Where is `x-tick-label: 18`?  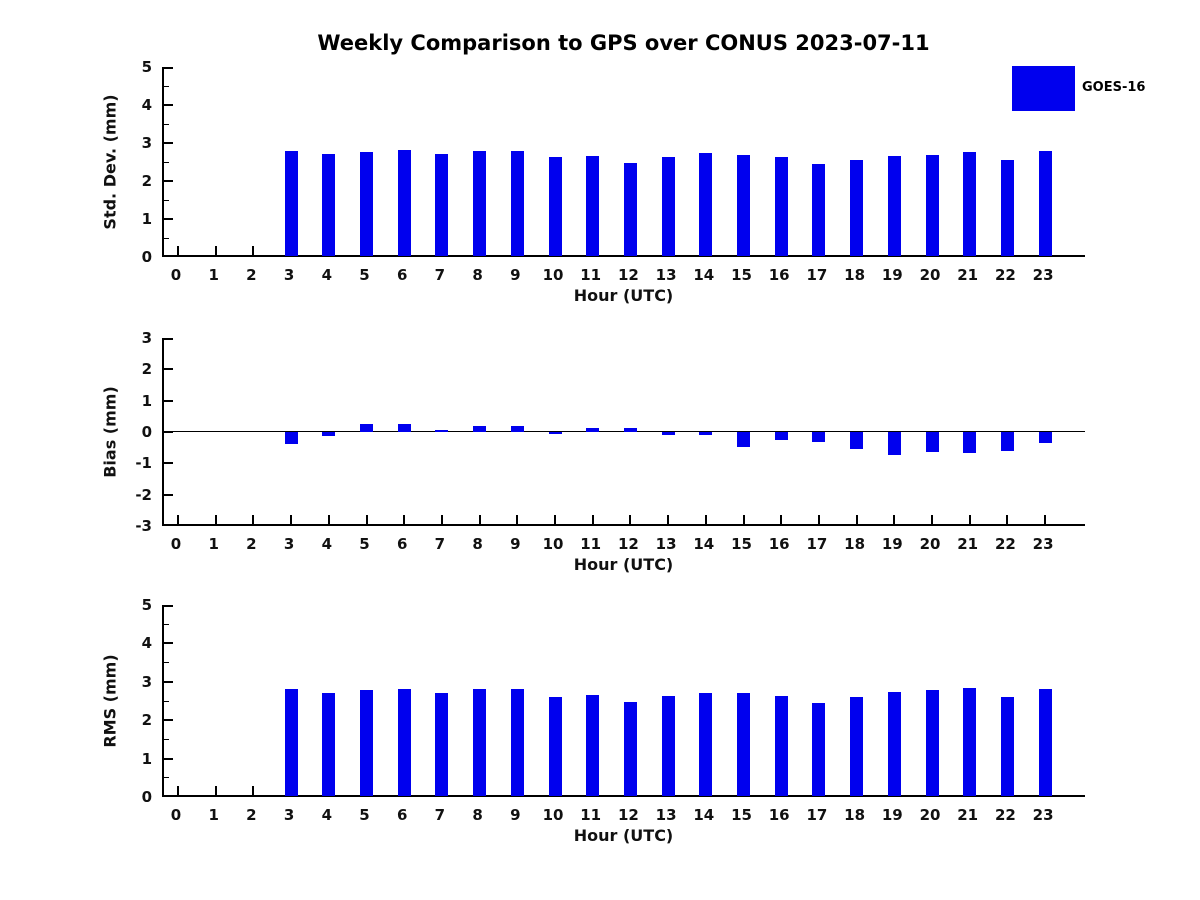 x-tick-label: 18 is located at coordinates (855, 275).